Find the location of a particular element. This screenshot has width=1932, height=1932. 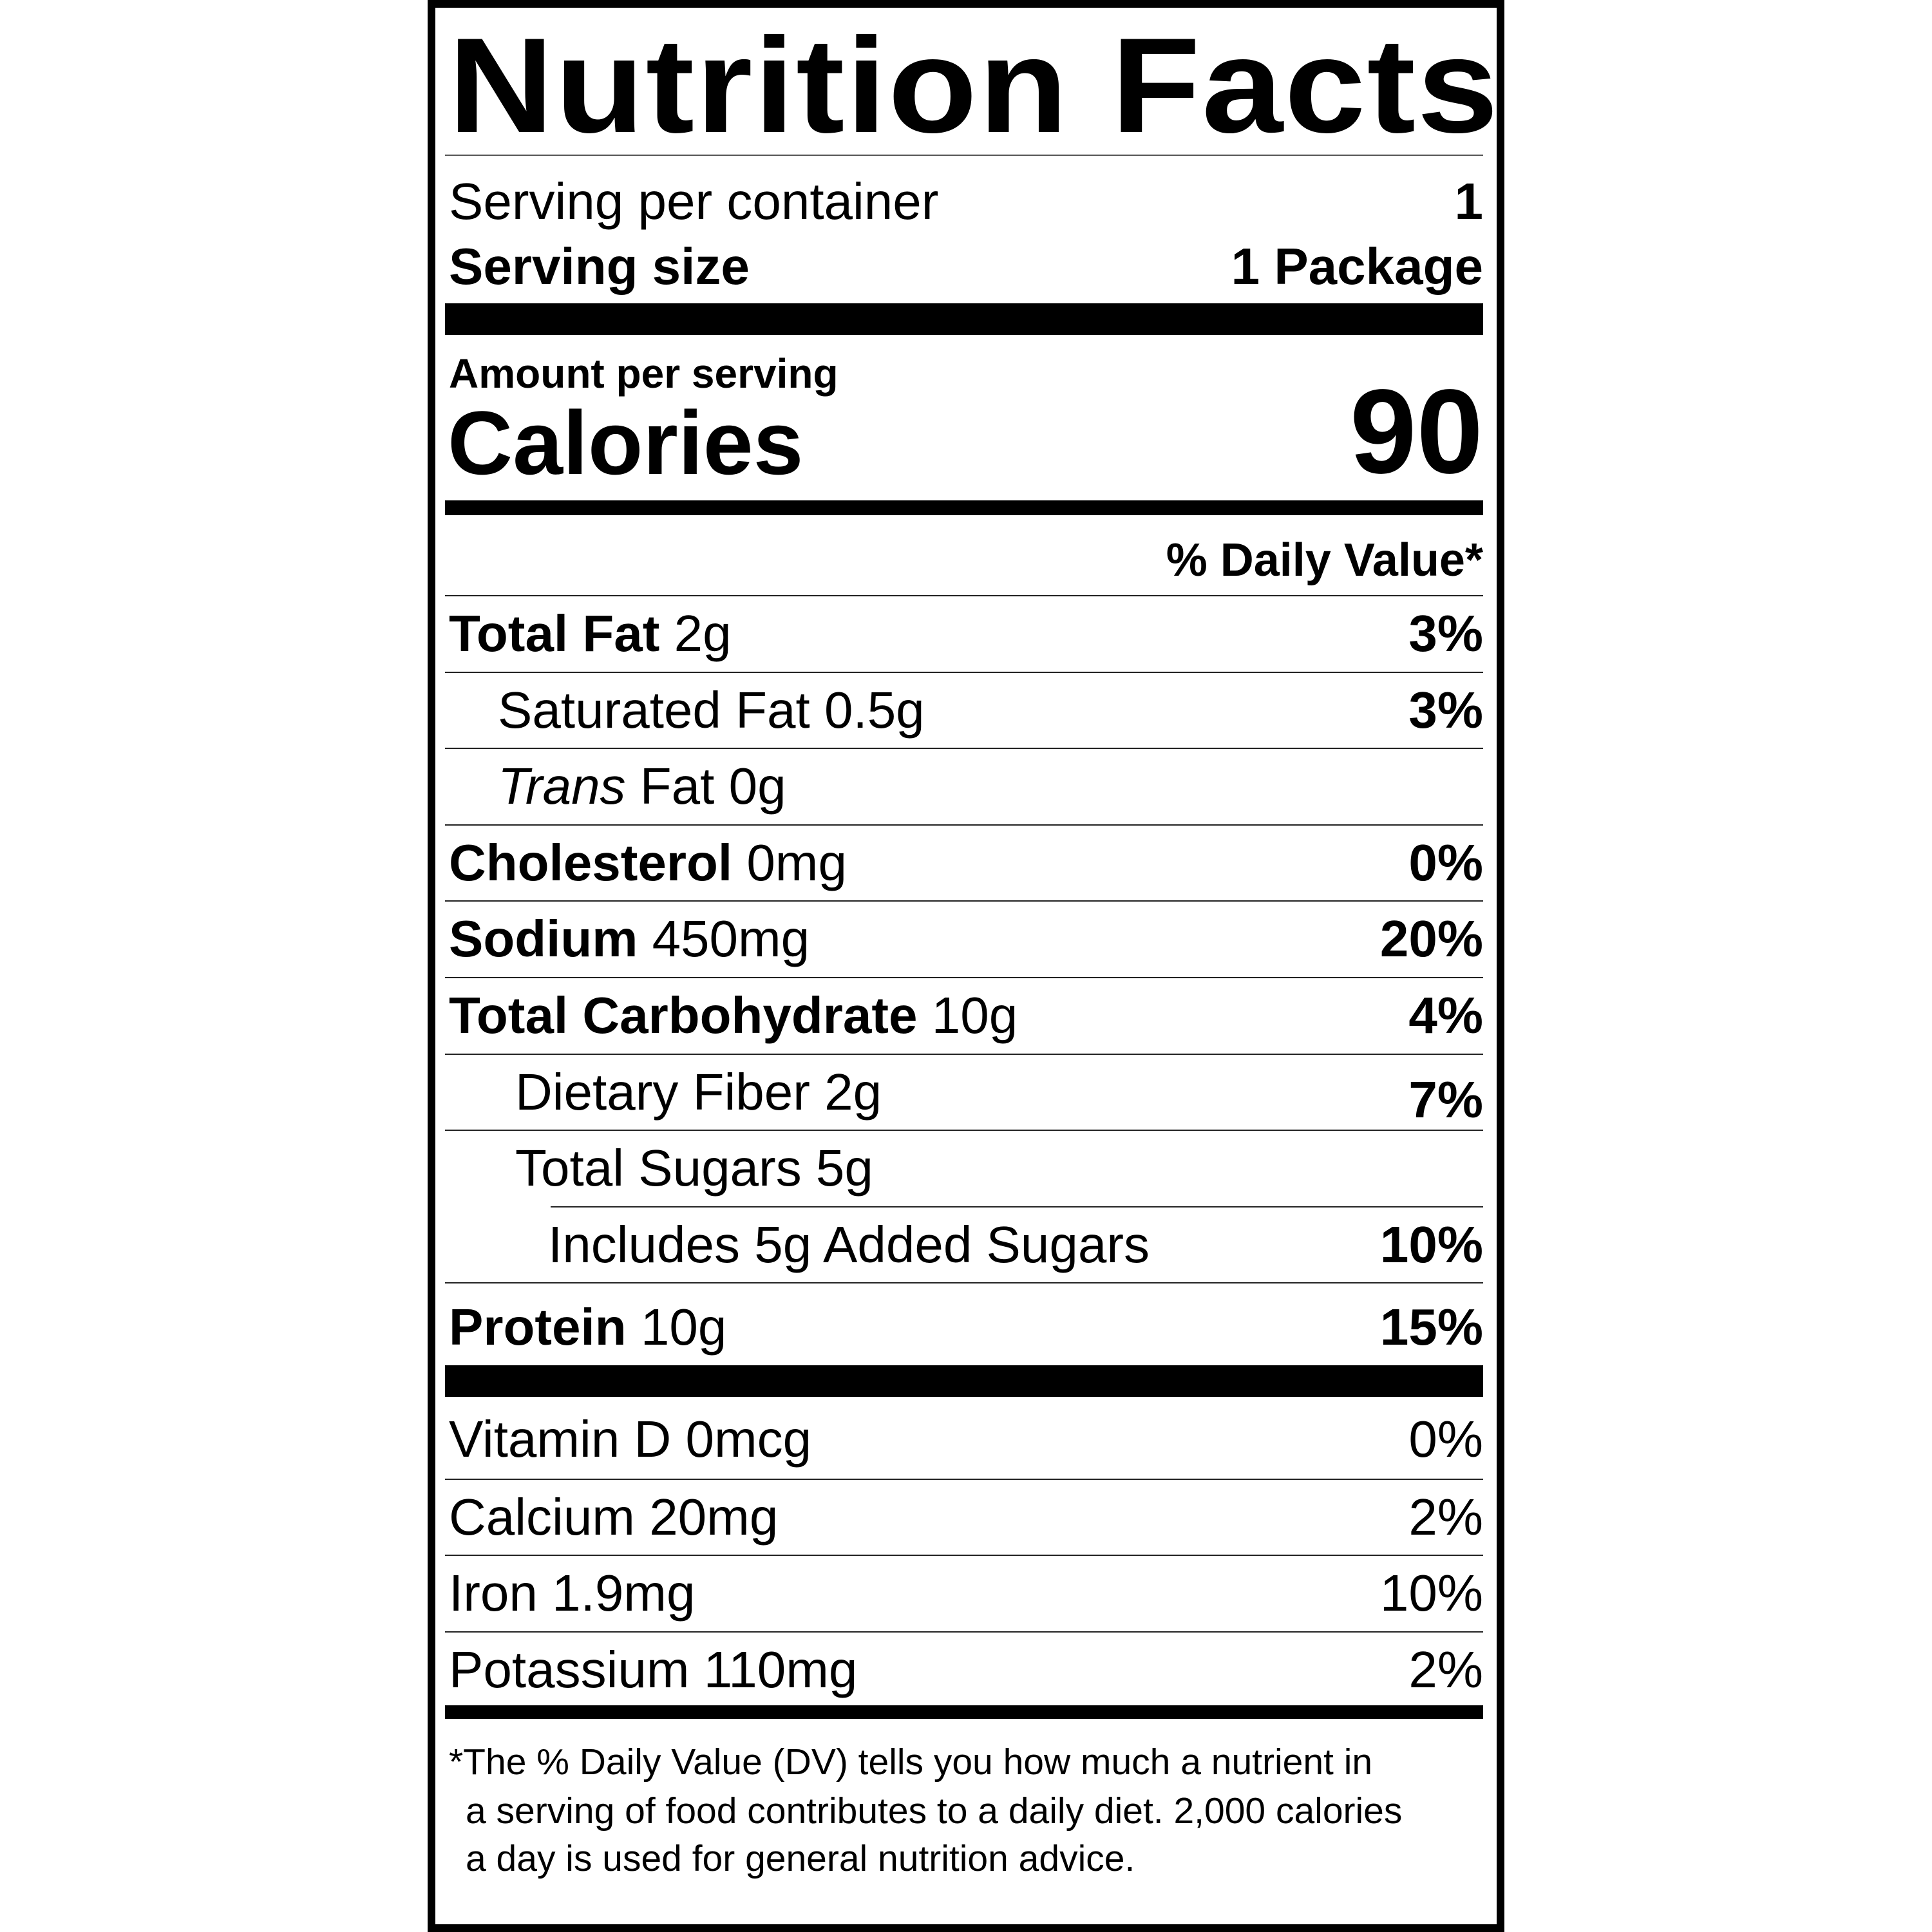

vitamin-amount: 110mg is located at coordinates (781, 1669).